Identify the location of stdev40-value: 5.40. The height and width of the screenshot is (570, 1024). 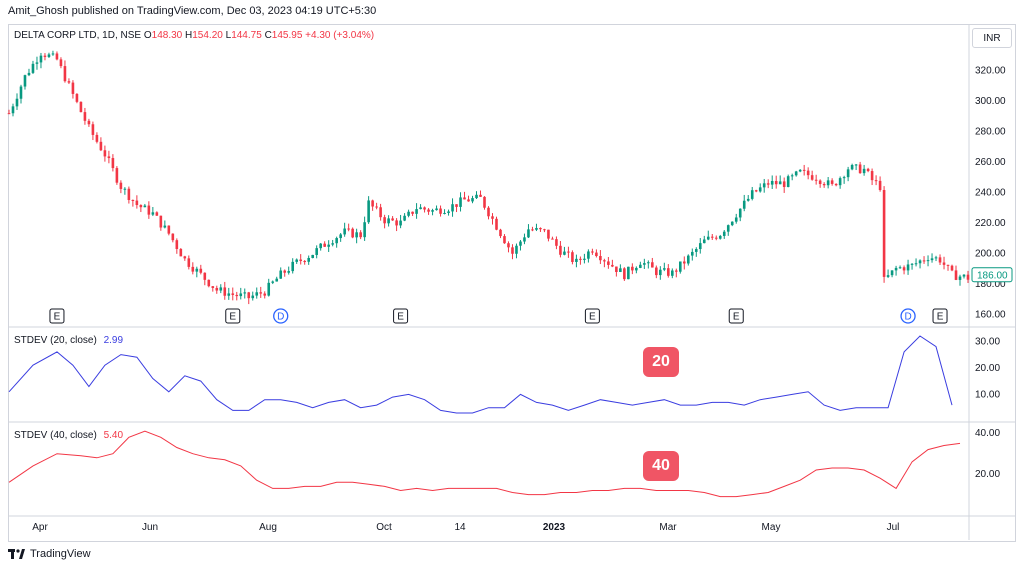
(113, 435).